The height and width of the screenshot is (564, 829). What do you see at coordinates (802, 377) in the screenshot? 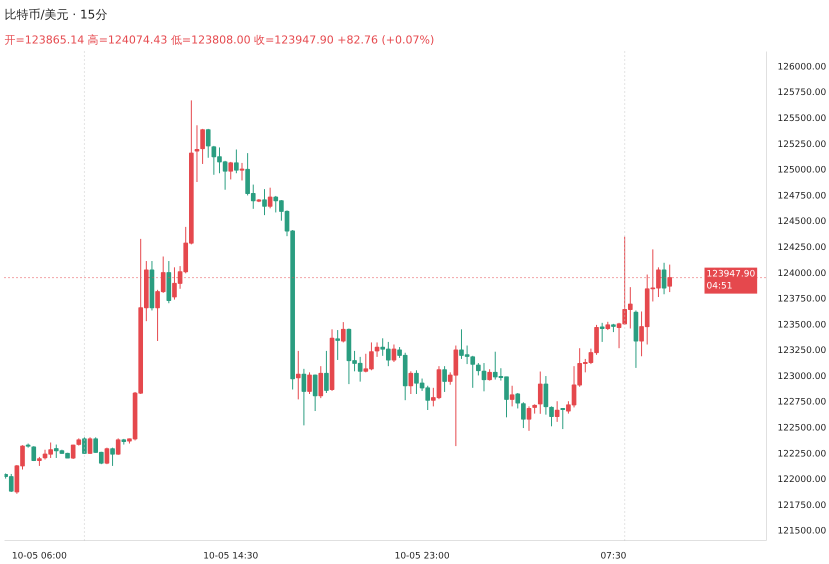
I see `y-tick-label: 123000.00` at bounding box center [802, 377].